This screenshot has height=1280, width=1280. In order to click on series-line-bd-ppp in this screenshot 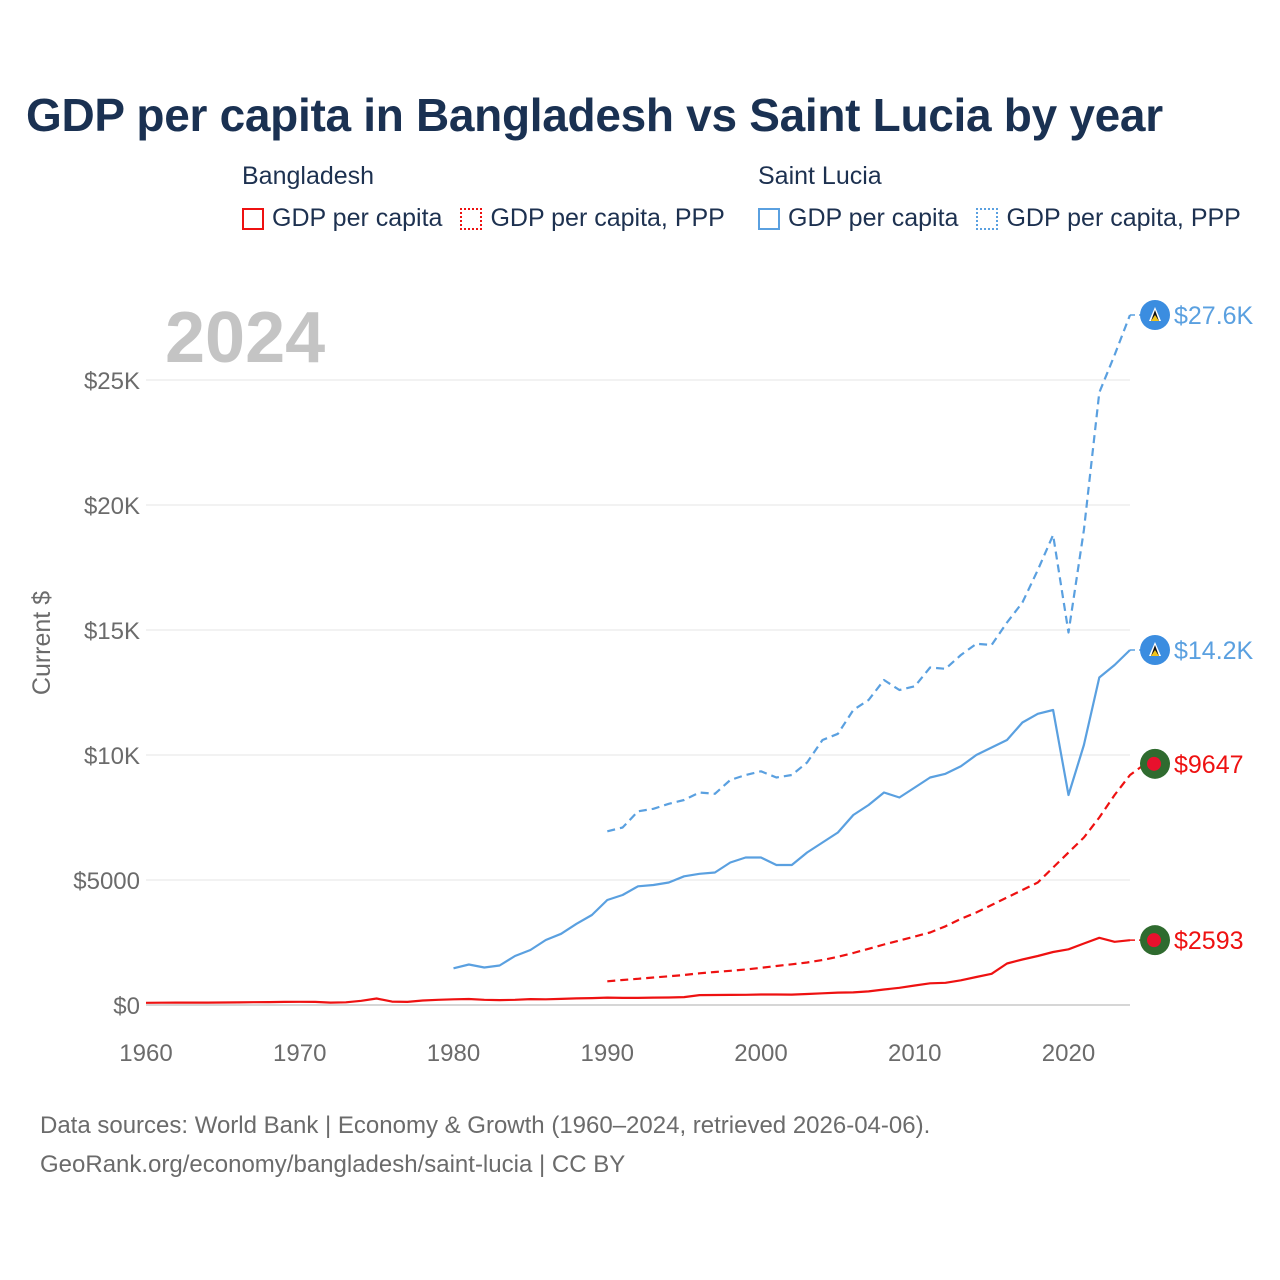, I will do `click(877, 872)`.